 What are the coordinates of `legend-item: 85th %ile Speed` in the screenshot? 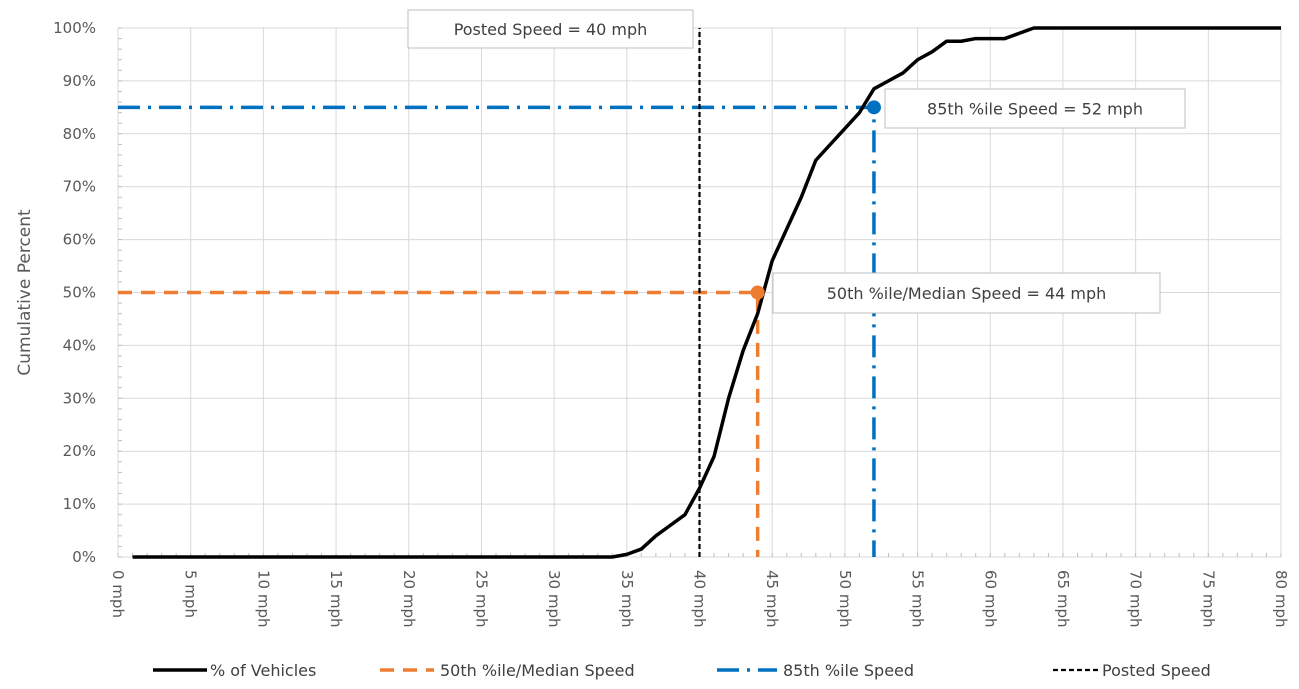 It's located at (815, 670).